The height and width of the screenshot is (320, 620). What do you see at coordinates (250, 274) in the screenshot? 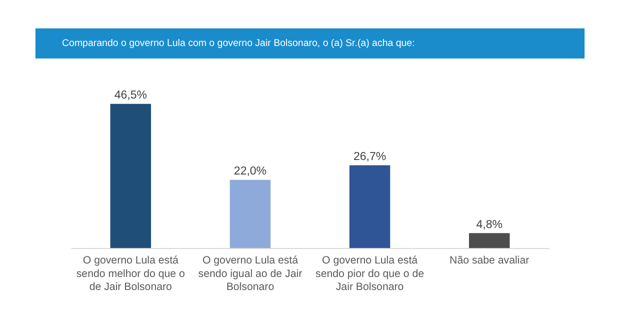
I see `x-tick-label: O governo Lula está sendo igual ao de Jair Bolsonaro` at bounding box center [250, 274].